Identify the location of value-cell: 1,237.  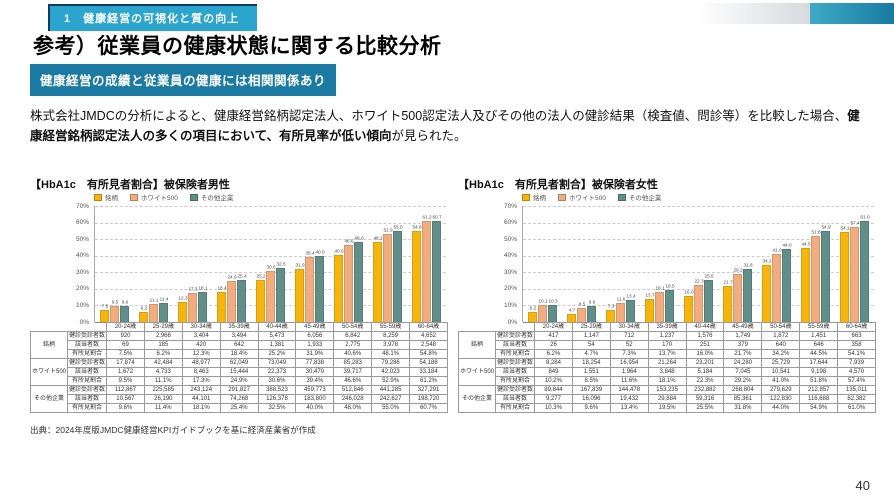
(667, 336).